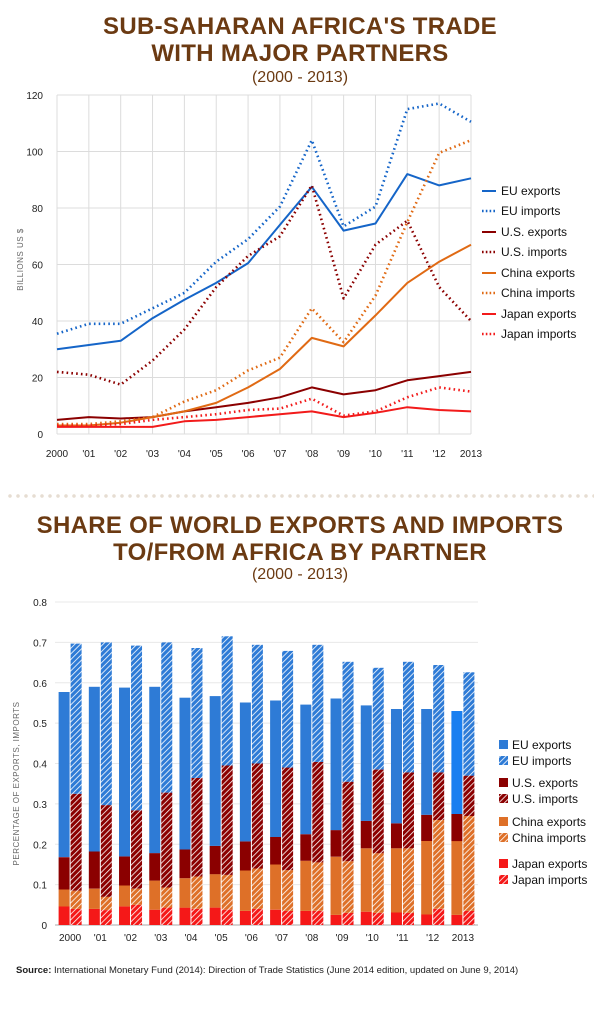  Describe the element at coordinates (545, 799) in the screenshot. I see `legend-label: U.S. imports` at that location.